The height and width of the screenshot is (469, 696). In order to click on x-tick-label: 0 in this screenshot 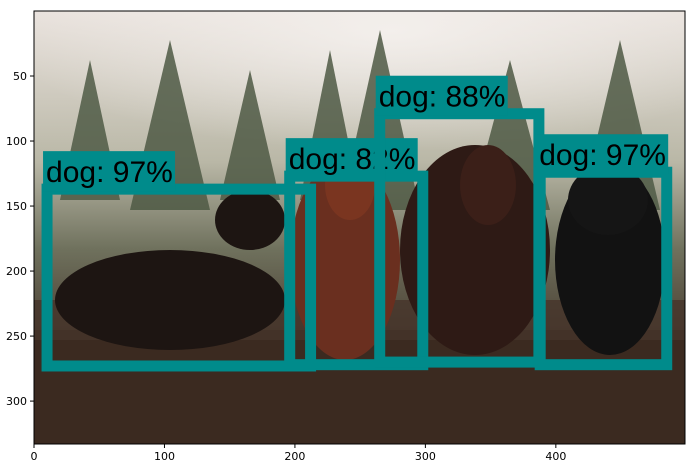, I will do `click(34, 456)`.